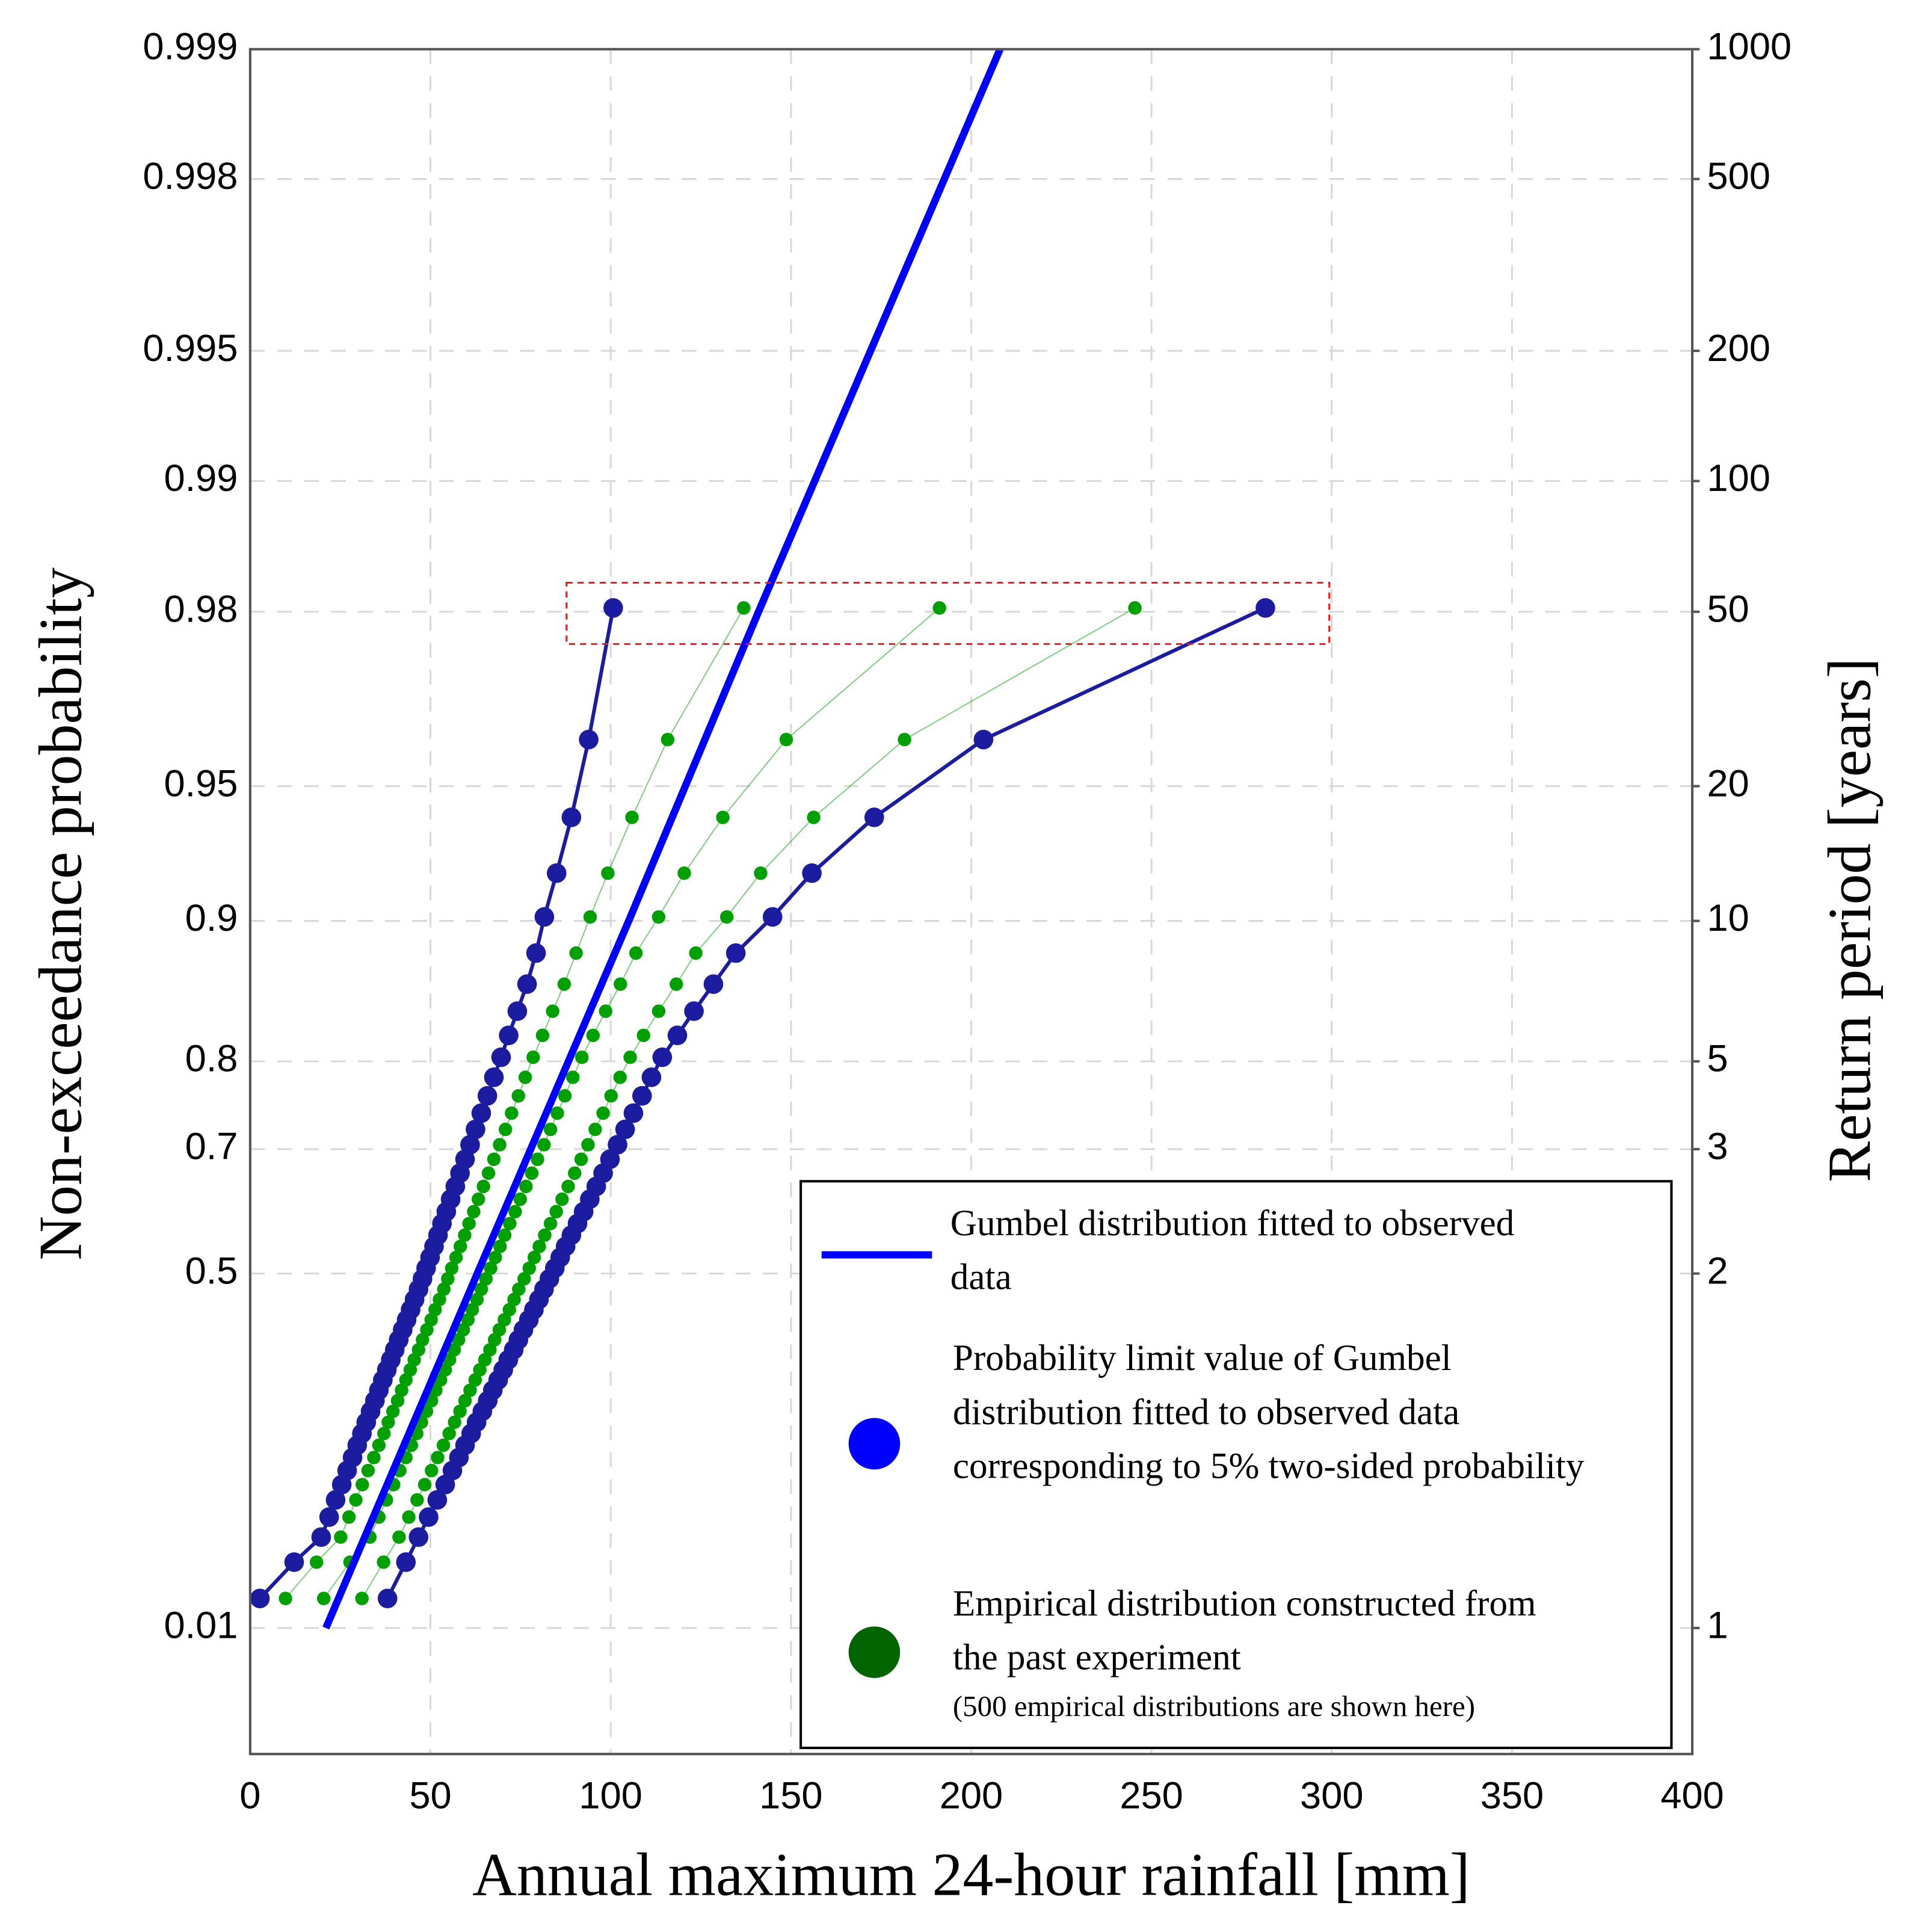  Describe the element at coordinates (190, 348) in the screenshot. I see `y-tick-label: 0.995` at that location.